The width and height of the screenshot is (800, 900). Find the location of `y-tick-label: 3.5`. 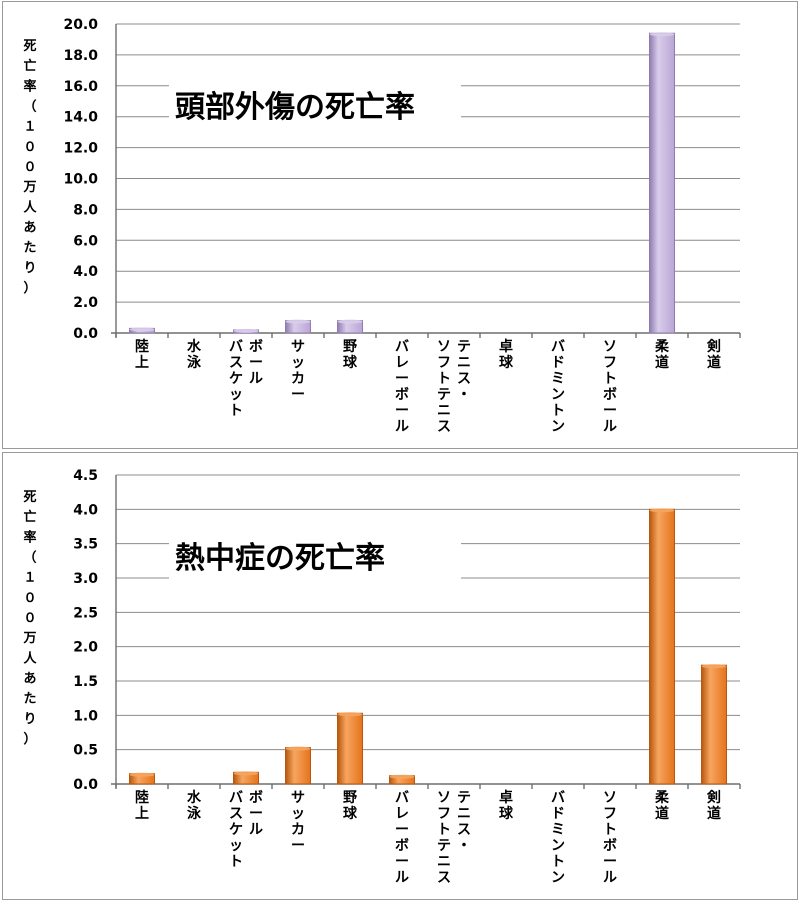

y-tick-label: 3.5 is located at coordinates (85, 545).